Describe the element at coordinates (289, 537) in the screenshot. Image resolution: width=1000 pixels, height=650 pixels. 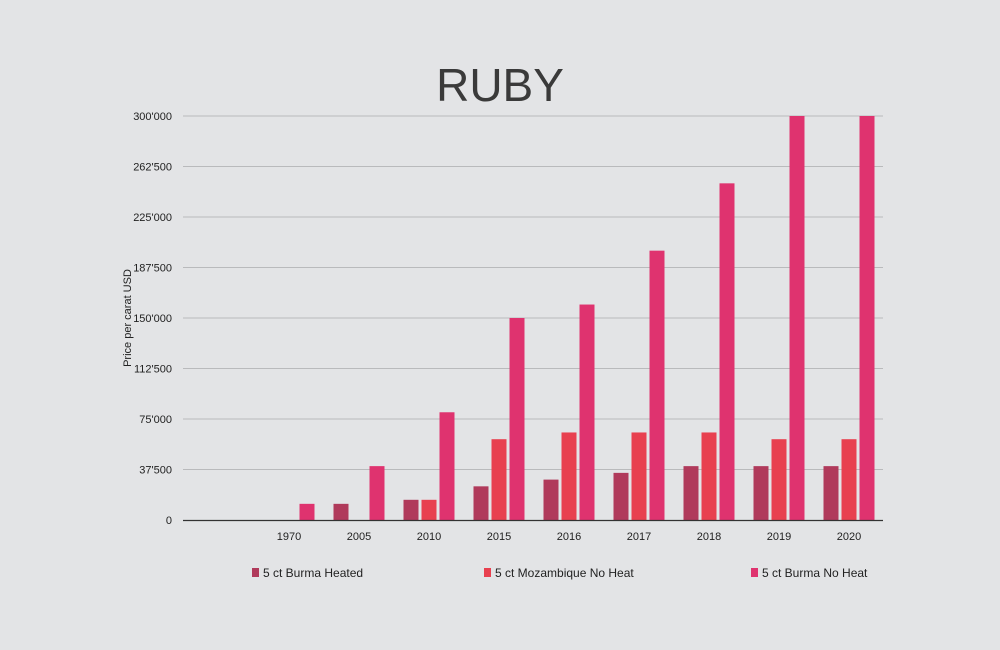
I see `x-tick-label: 1970` at that location.